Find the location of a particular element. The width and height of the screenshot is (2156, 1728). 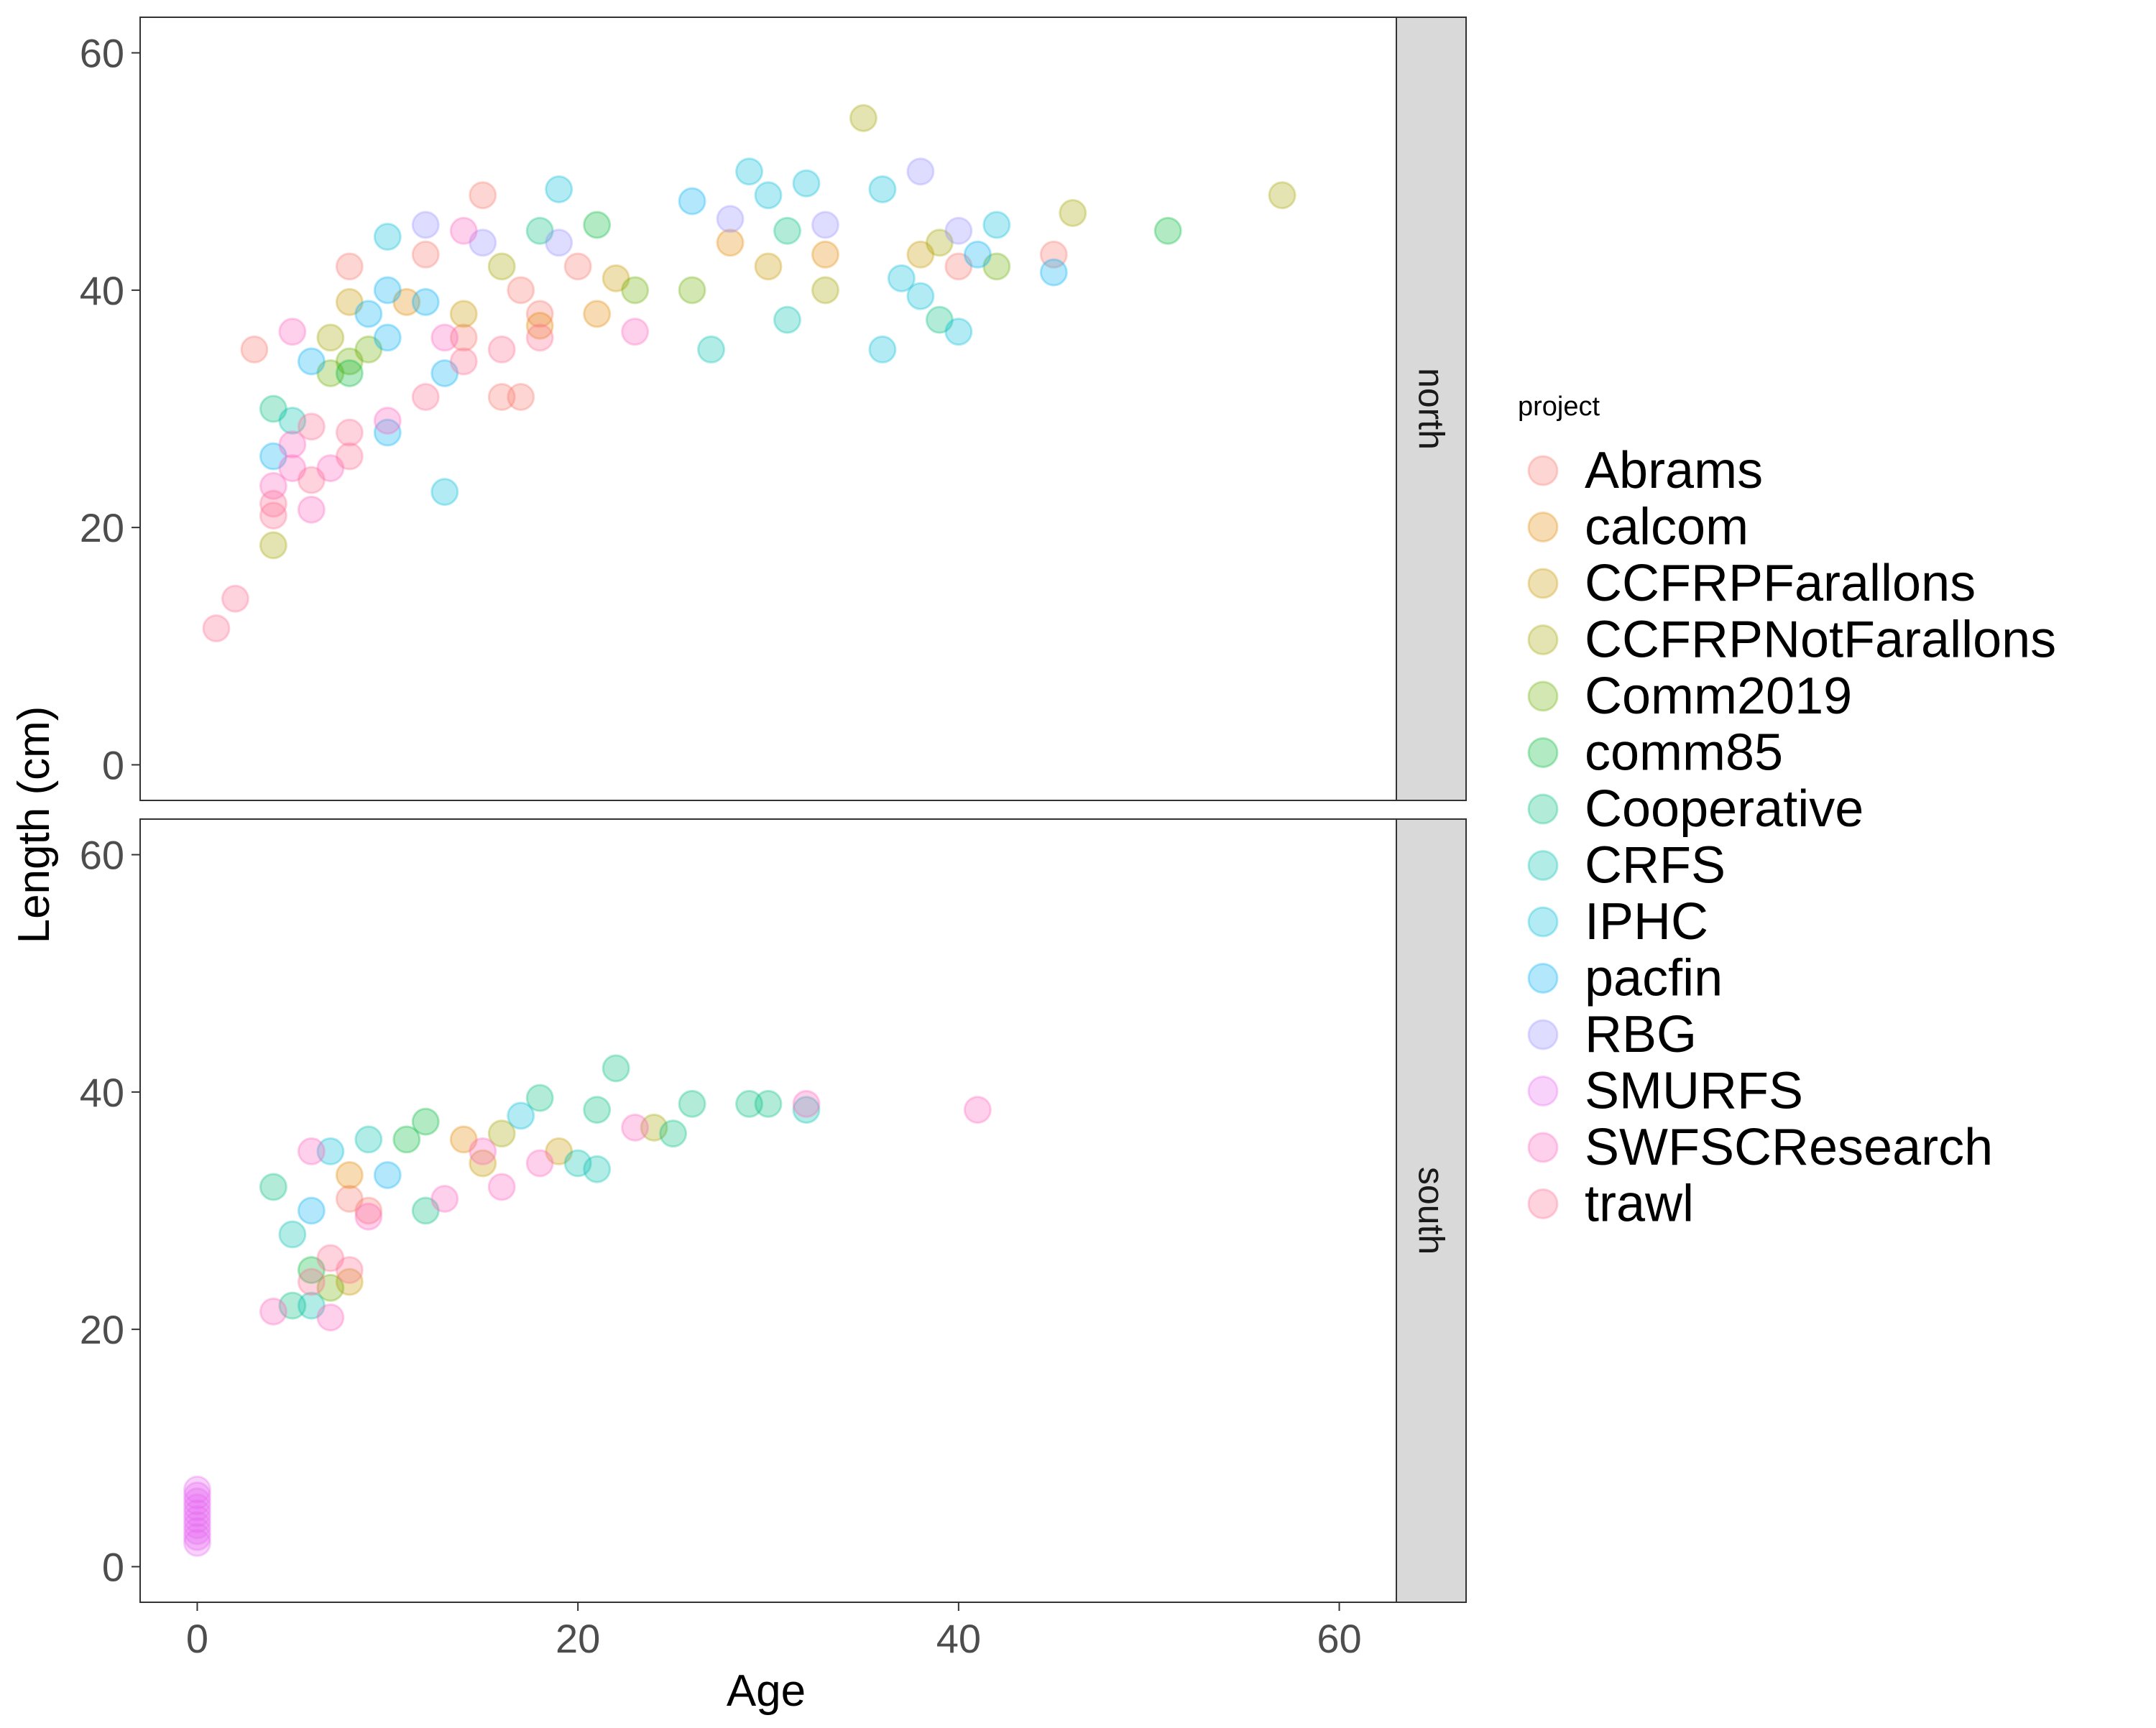

legend-label-CRFS: CRFS is located at coordinates (1655, 866).